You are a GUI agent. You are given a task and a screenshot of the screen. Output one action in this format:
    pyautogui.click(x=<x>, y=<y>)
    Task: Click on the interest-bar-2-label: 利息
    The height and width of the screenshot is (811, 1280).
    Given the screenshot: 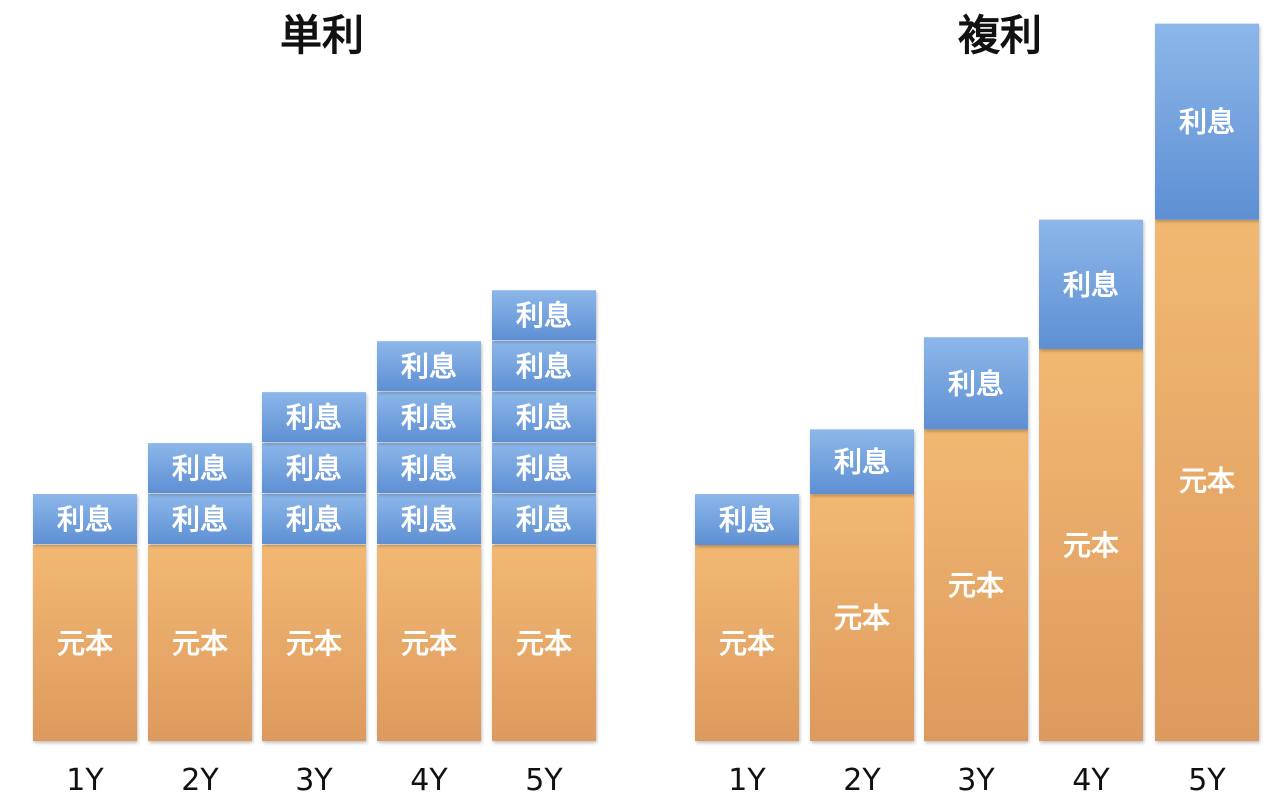 What is the action you would take?
    pyautogui.click(x=862, y=462)
    